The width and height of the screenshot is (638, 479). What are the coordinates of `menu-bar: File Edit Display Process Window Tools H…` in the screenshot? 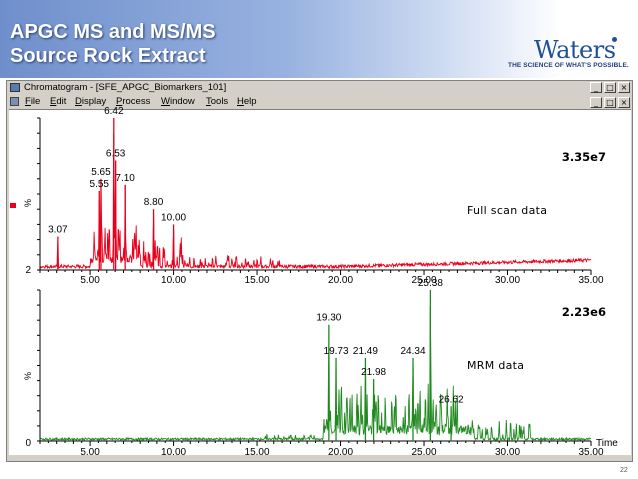 It's located at (319, 102).